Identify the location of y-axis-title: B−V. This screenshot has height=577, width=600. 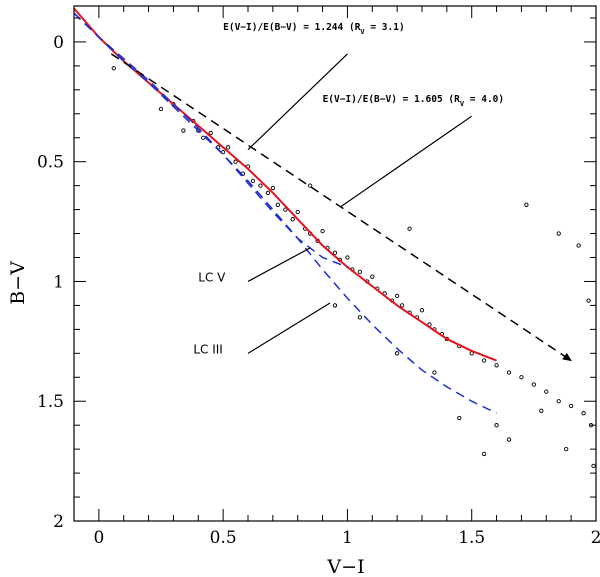
(18, 283).